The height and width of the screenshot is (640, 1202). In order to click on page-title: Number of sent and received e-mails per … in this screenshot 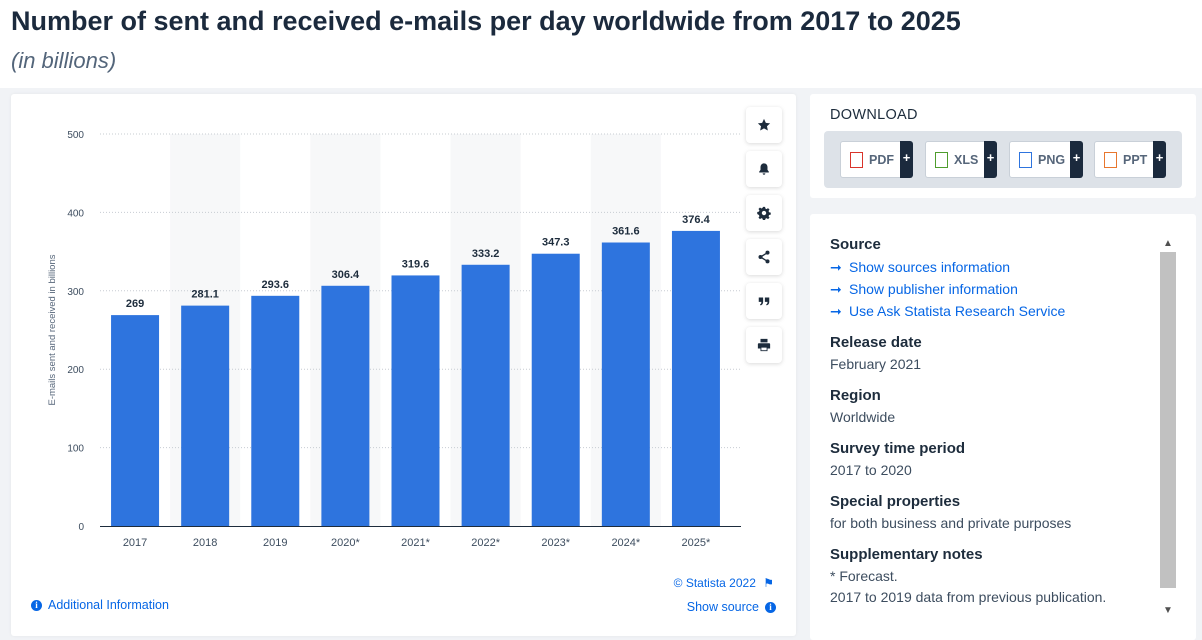, I will do `click(486, 21)`.